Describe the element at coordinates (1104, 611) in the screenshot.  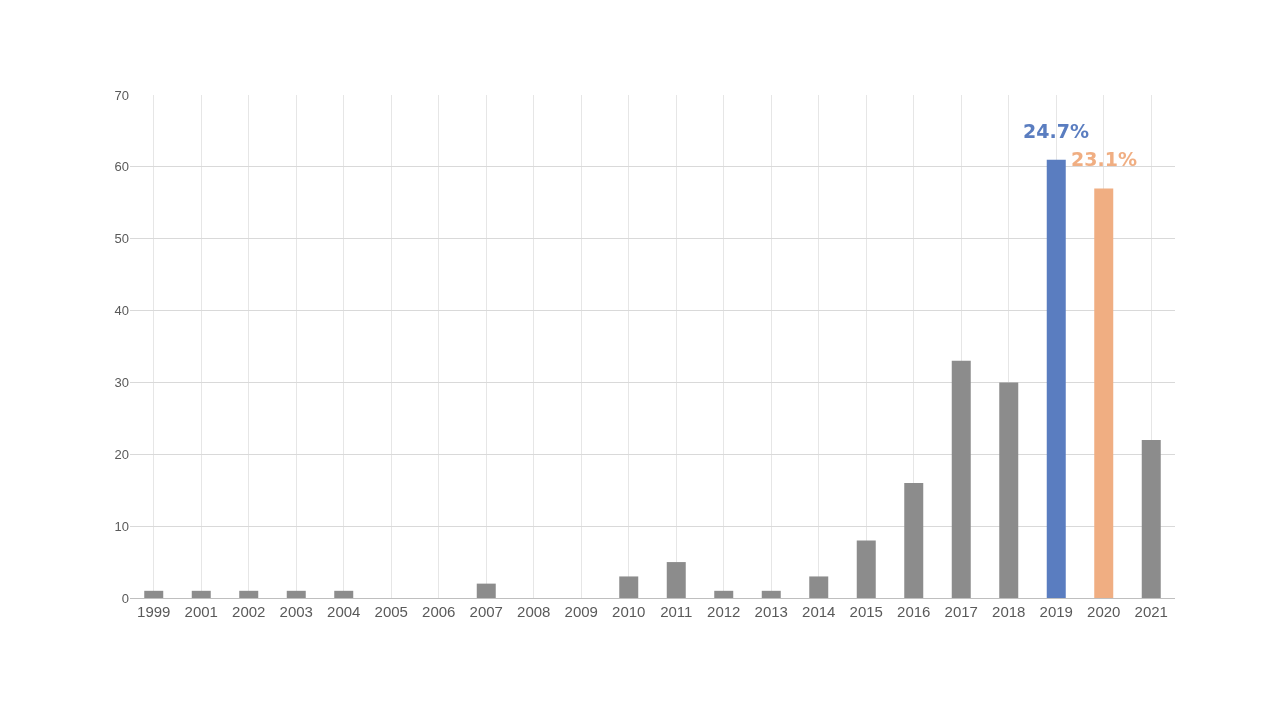
I see `x-tick-label: 2020` at that location.